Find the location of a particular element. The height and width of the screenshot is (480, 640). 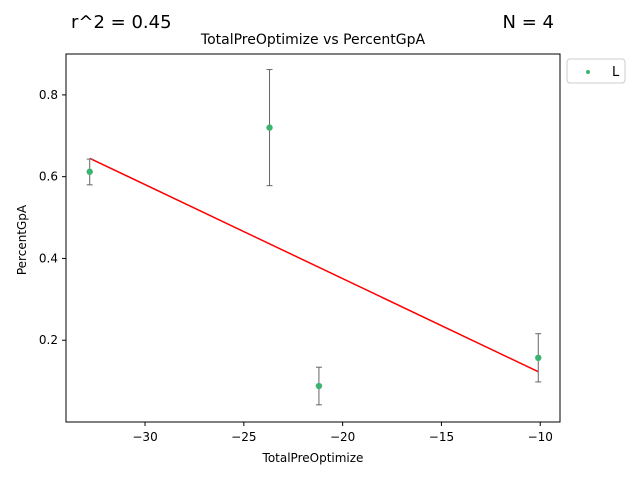

legend-entry-label: L is located at coordinates (616, 72).